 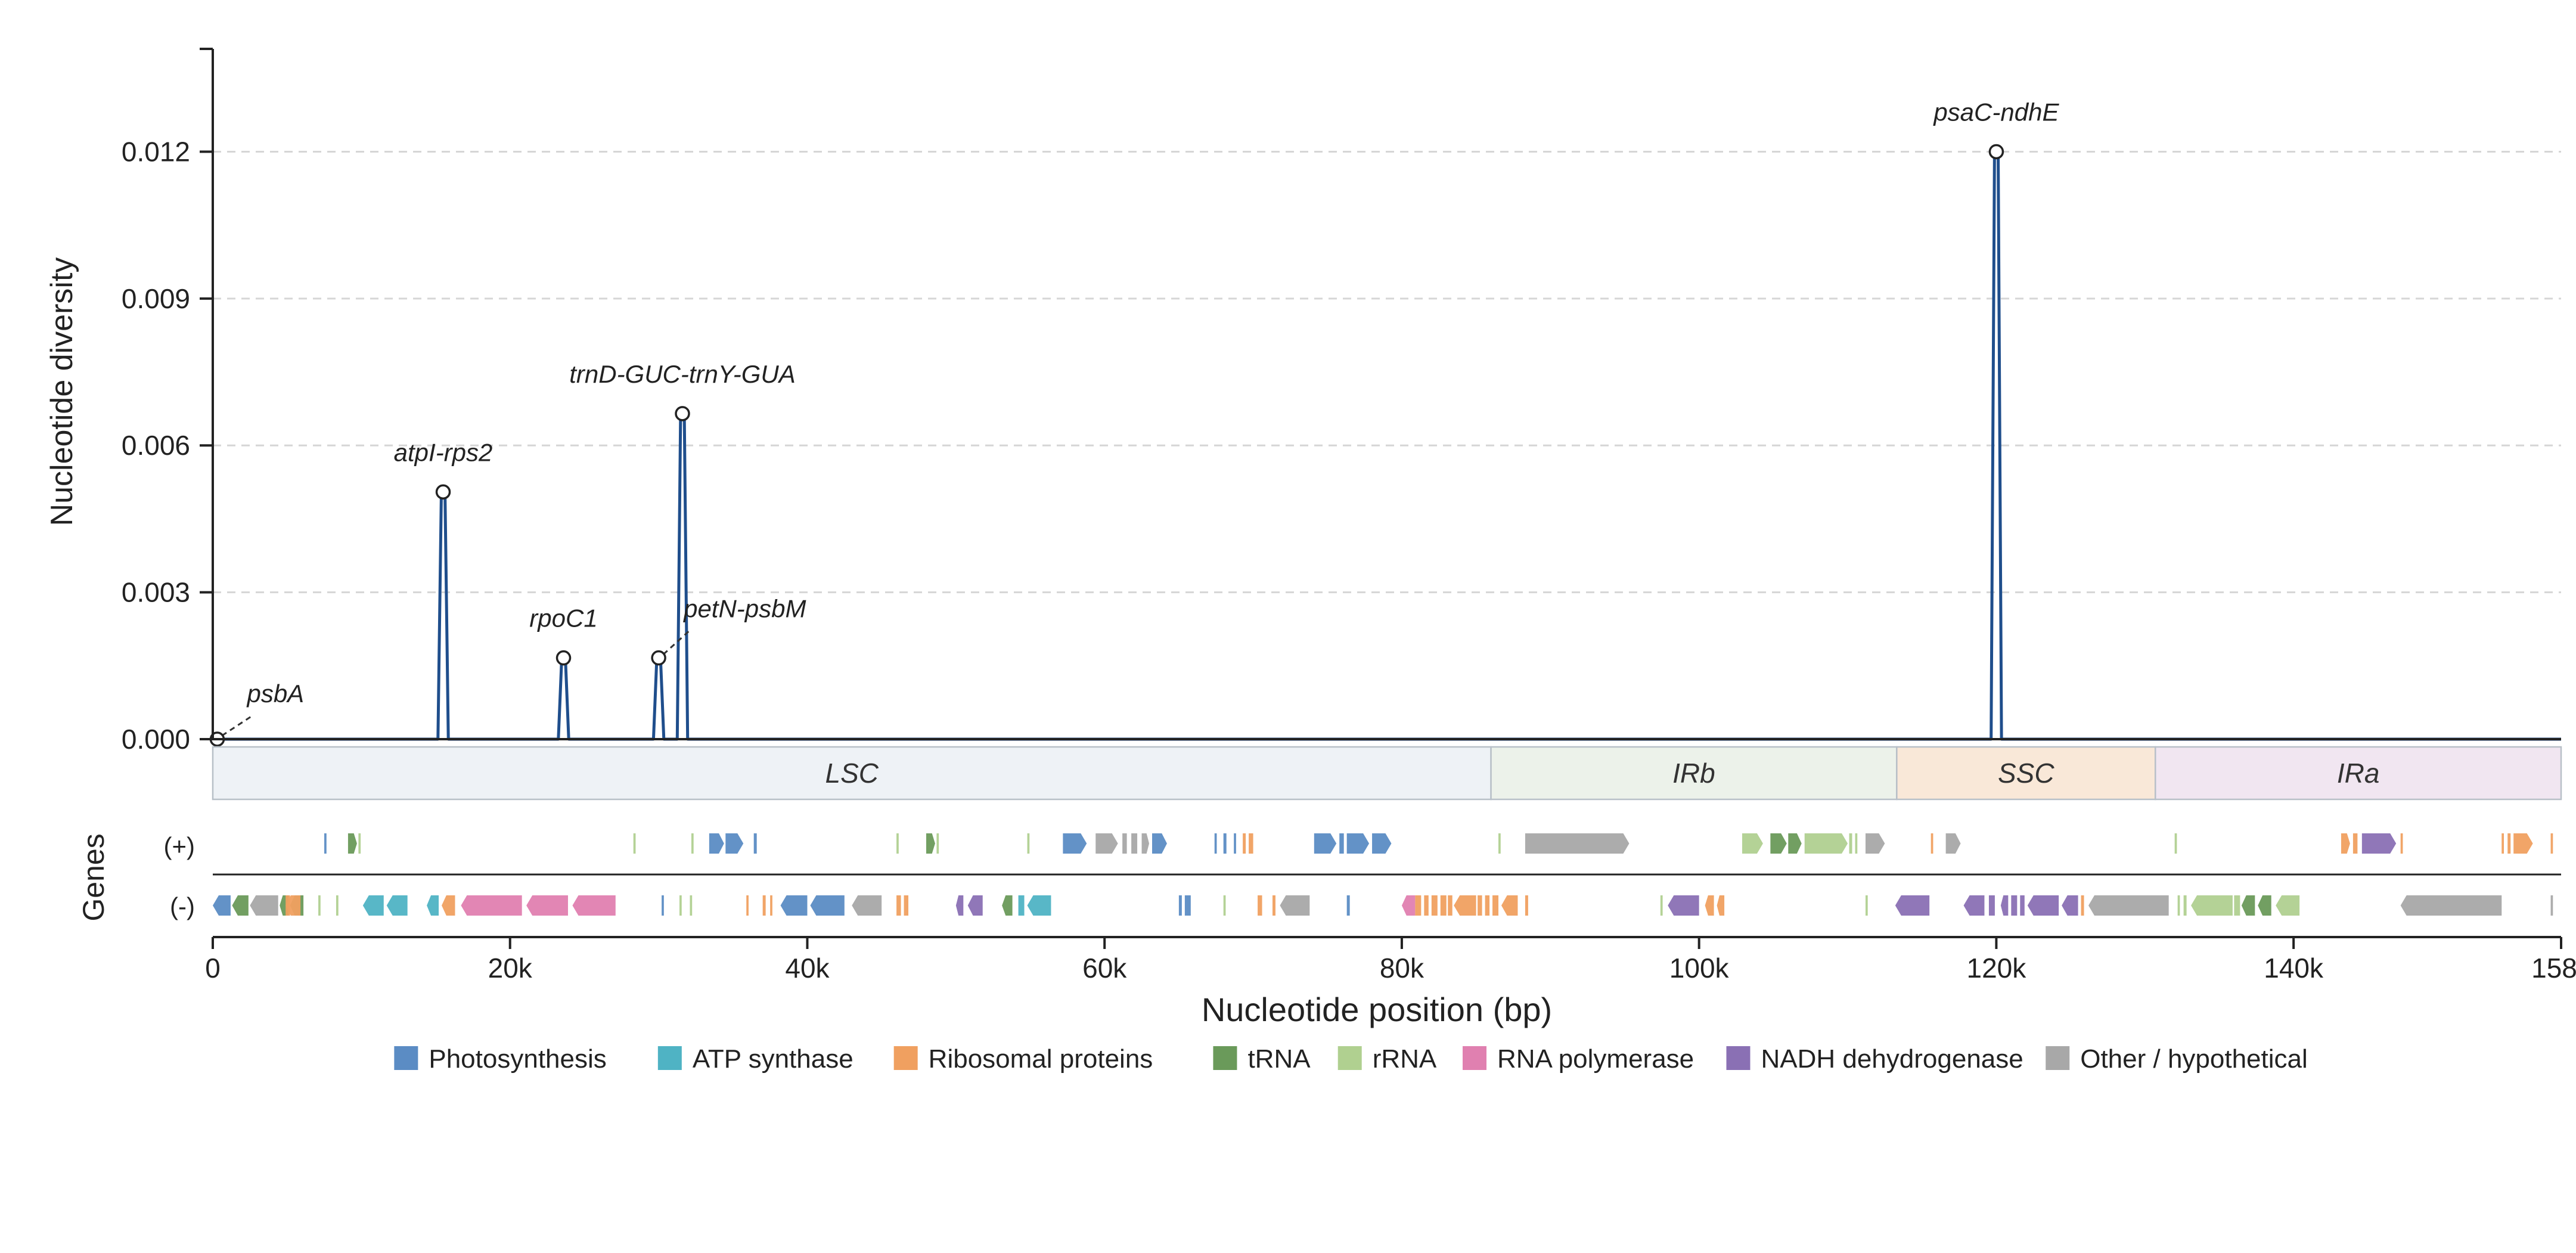 I want to click on x-tick-label-8: 158k, so click(x=2554, y=968).